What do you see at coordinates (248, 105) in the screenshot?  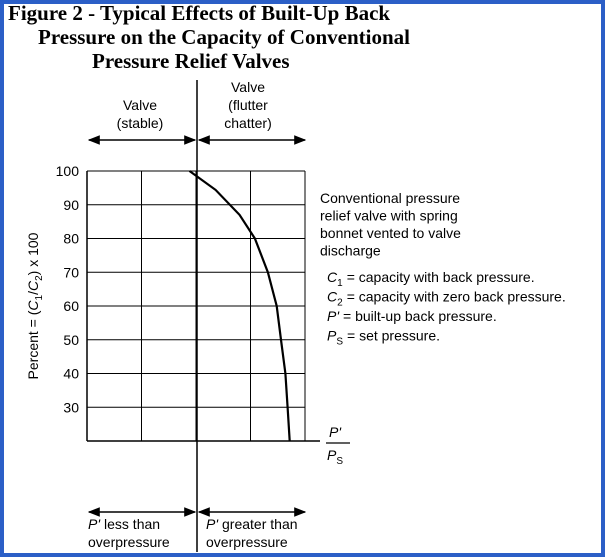 I see `region-label: (flutter` at bounding box center [248, 105].